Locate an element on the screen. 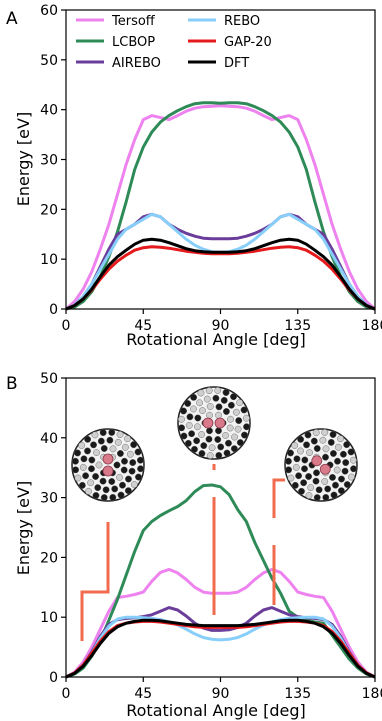 The image size is (382, 721). panel-b-series-airebo is located at coordinates (220, 642).